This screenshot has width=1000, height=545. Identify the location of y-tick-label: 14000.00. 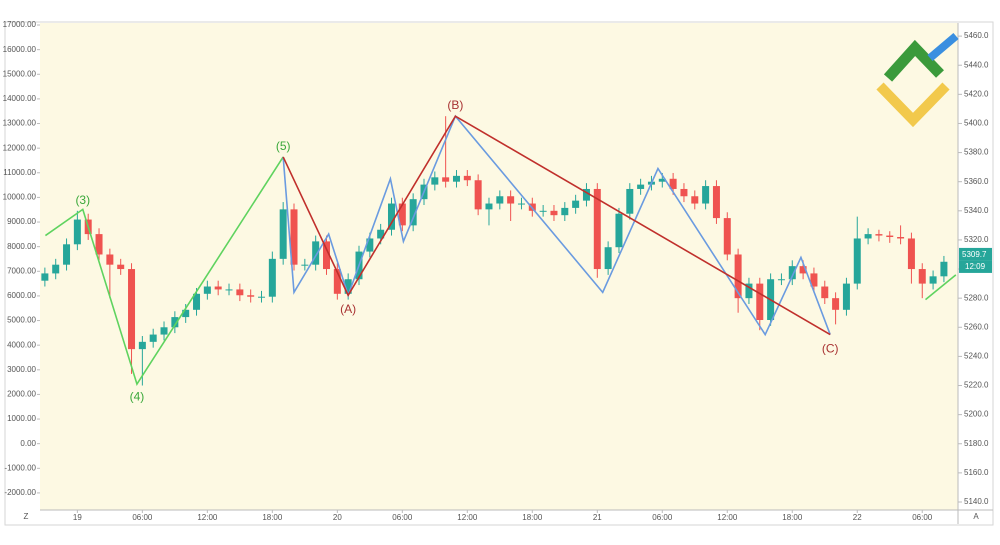
(20, 98).